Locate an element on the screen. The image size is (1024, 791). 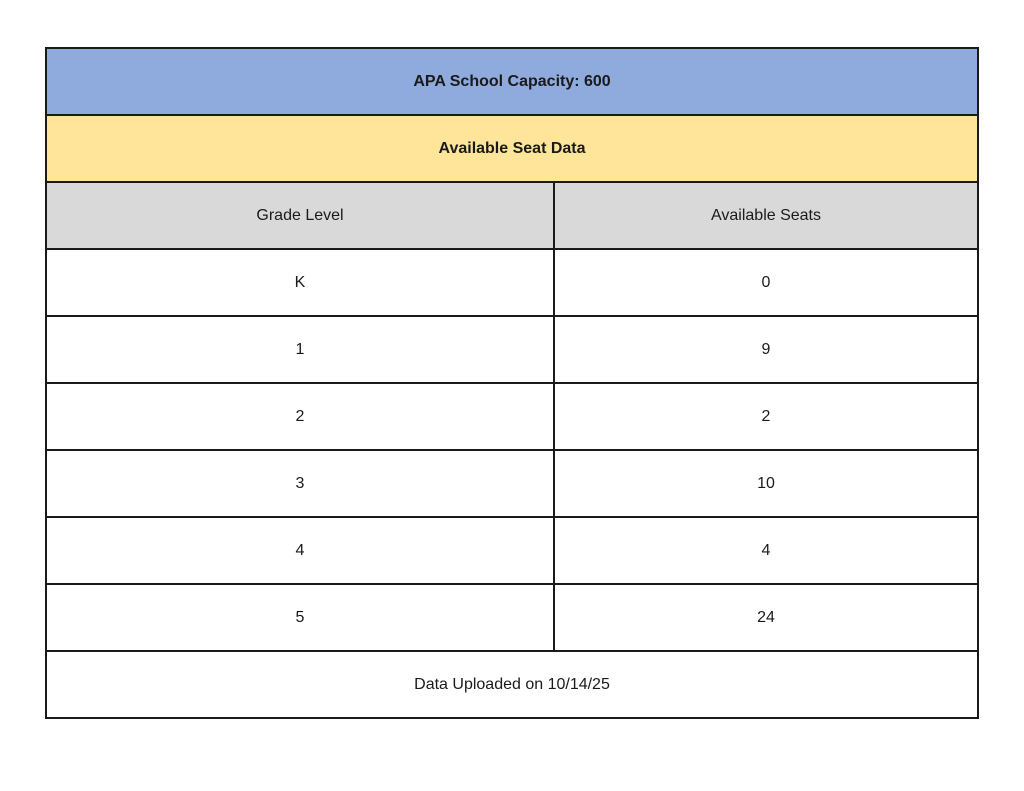
upload-date-footer: Data Uploaded on 10/14/25 is located at coordinates (512, 684).